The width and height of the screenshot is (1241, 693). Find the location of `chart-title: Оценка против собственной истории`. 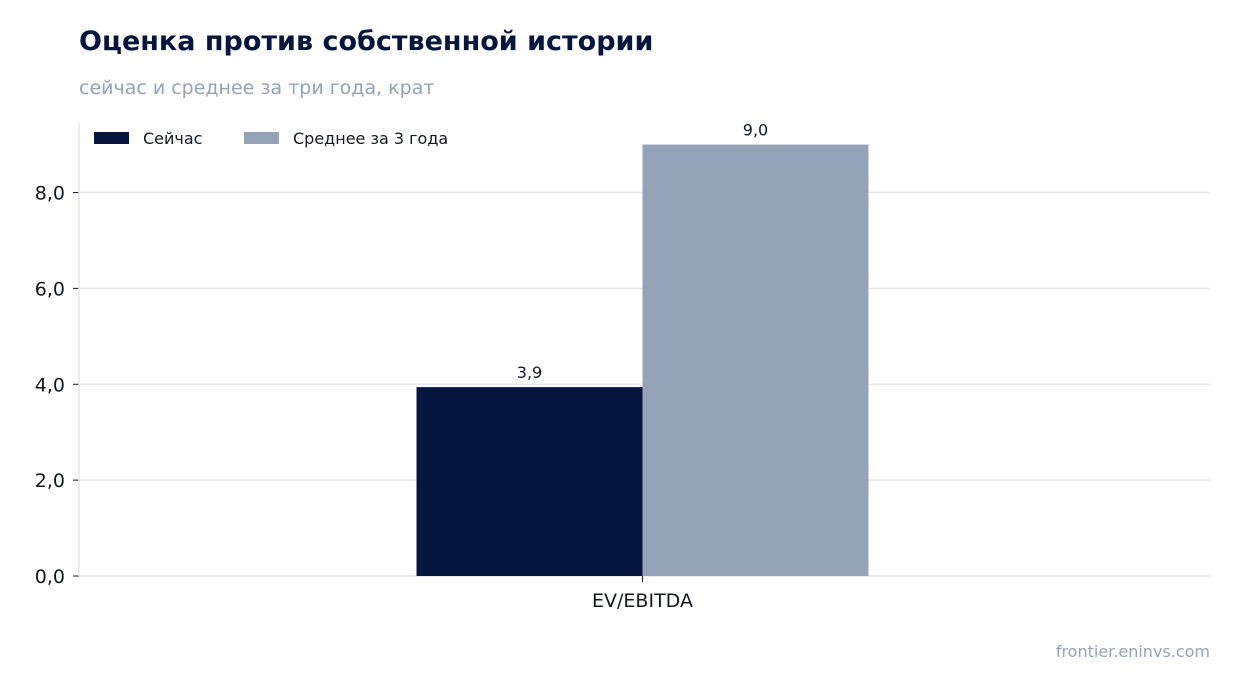

chart-title: Оценка против собственной истории is located at coordinates (366, 41).